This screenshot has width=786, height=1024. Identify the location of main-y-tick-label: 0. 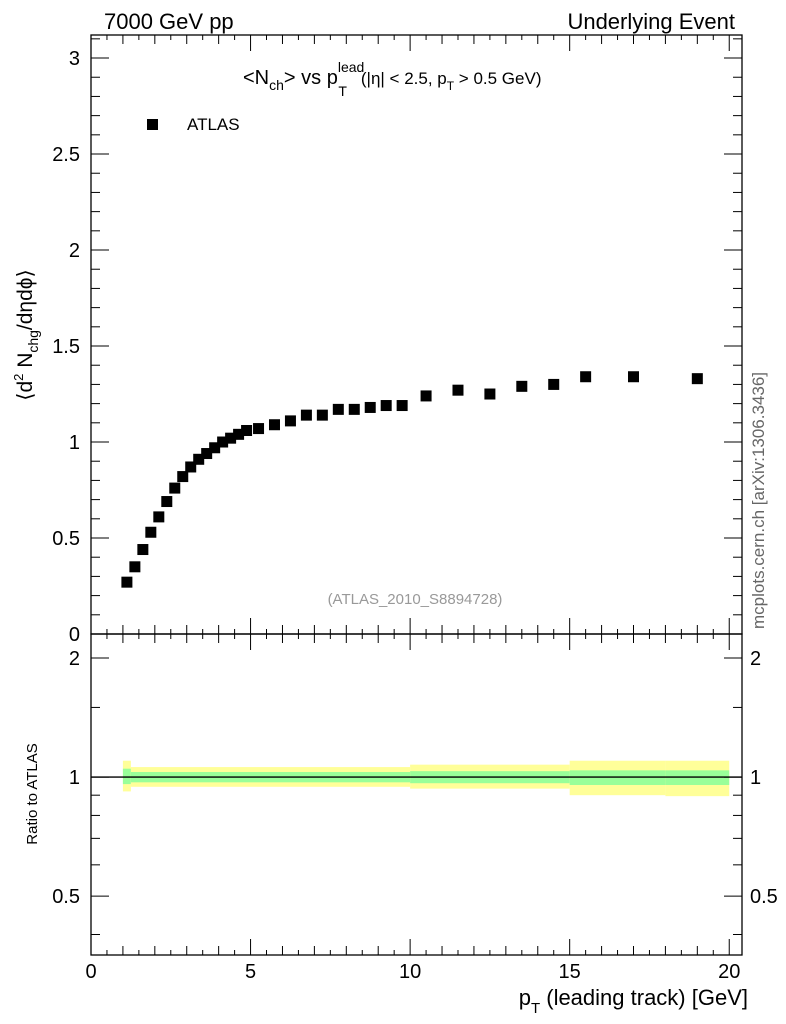
(74, 635).